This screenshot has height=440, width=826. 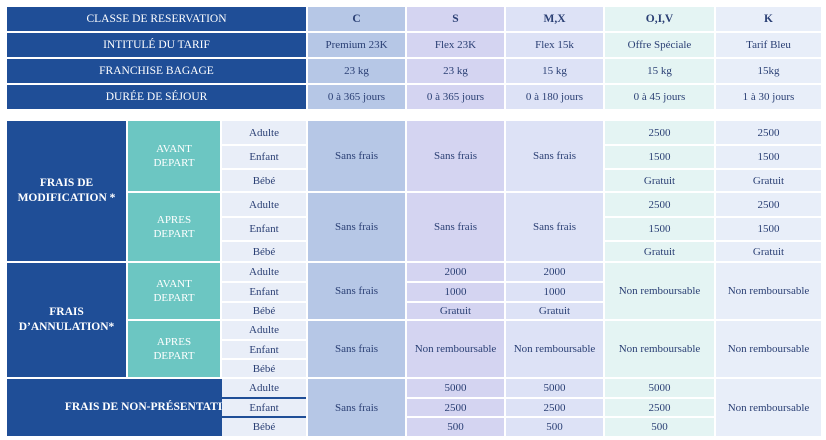 I want to click on section-annulation: FRAIS D’ANNULATION*, so click(x=66, y=320).